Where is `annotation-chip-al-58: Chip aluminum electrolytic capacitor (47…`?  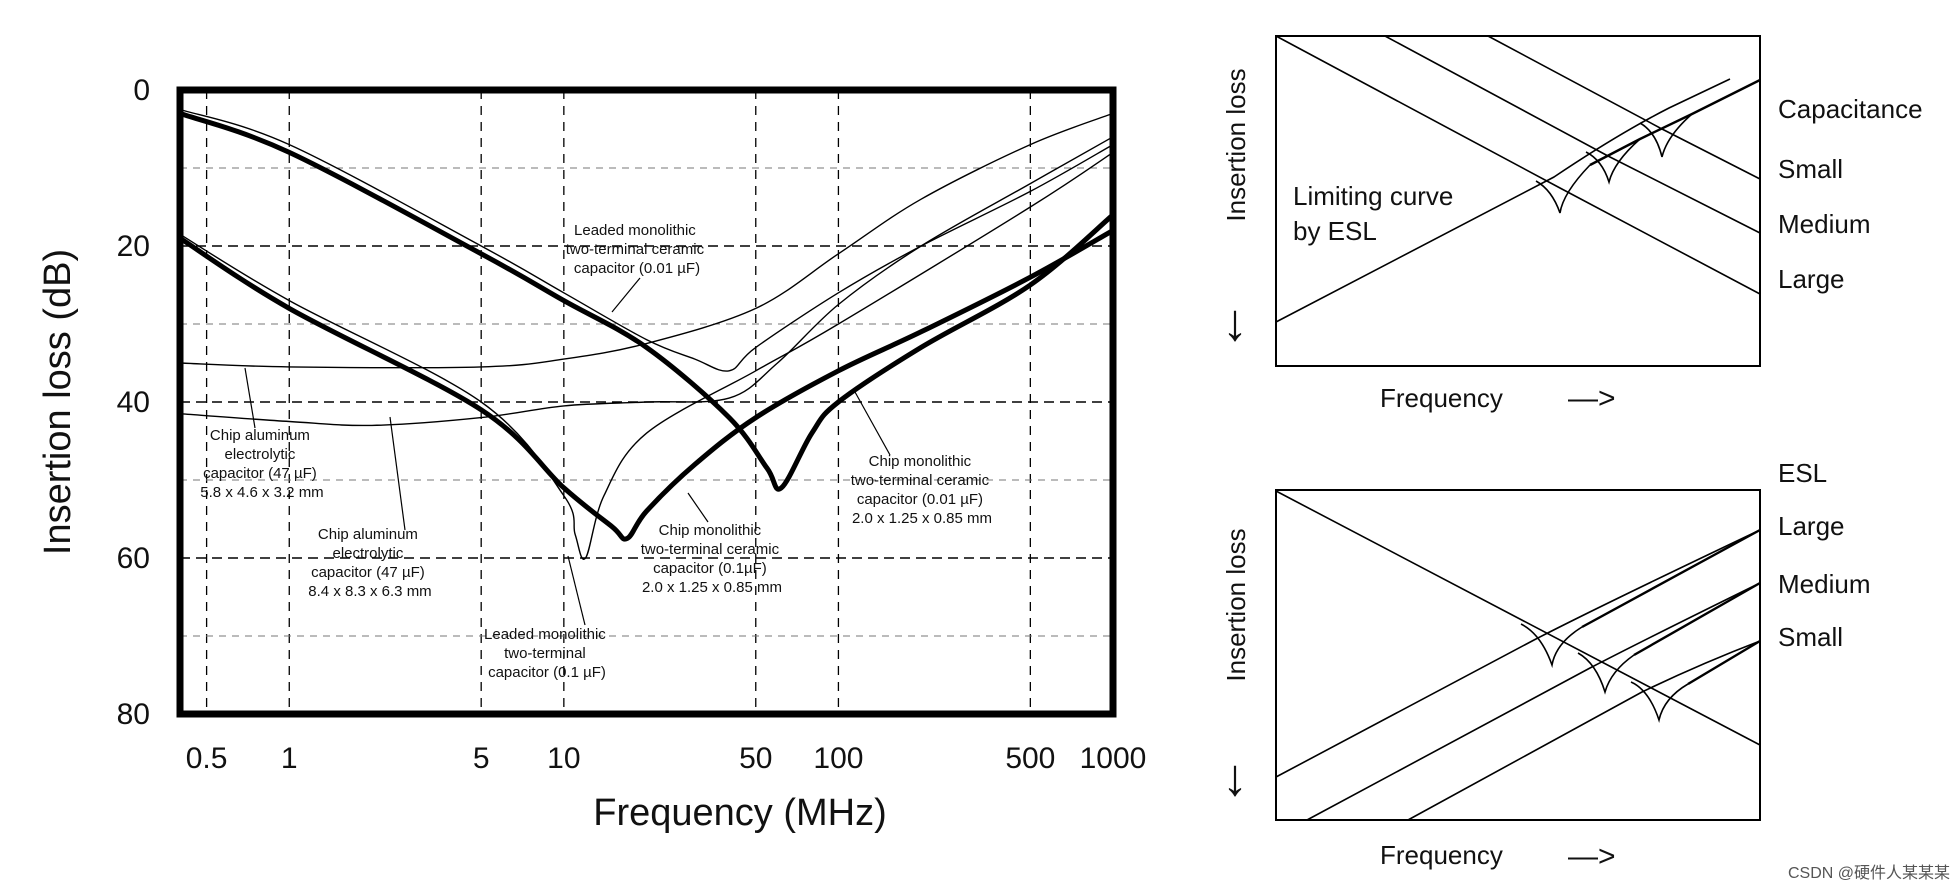
annotation-chip-al-58: Chip aluminum electrolytic capacitor (47… is located at coordinates (261, 464).